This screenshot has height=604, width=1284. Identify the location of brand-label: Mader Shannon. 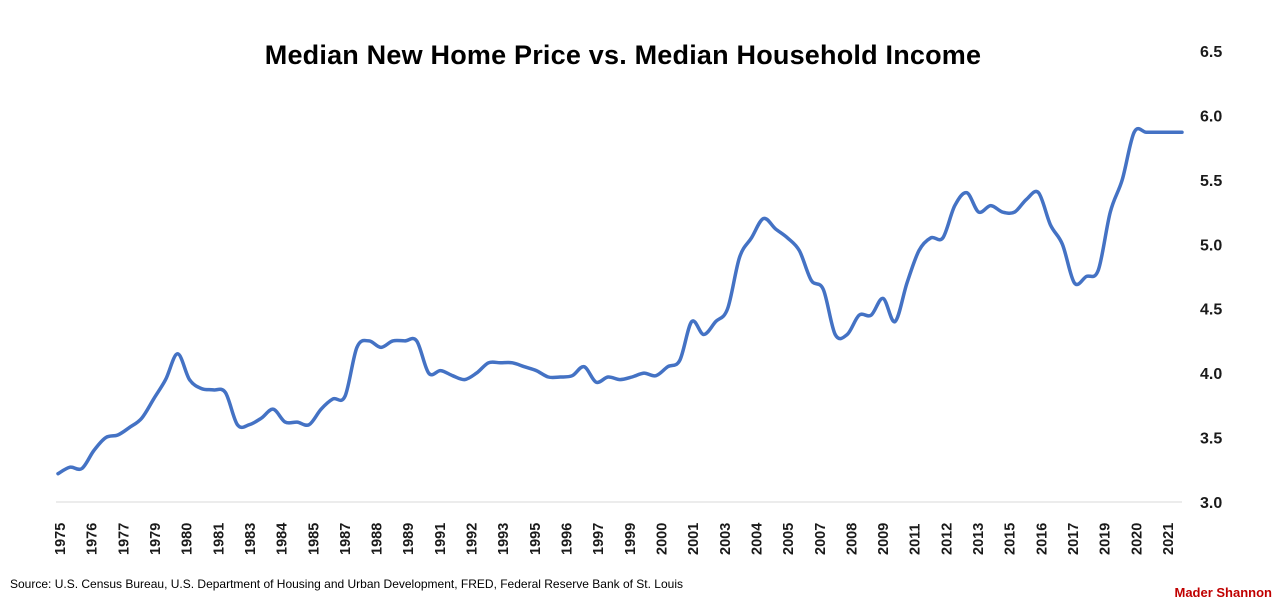
(1223, 592).